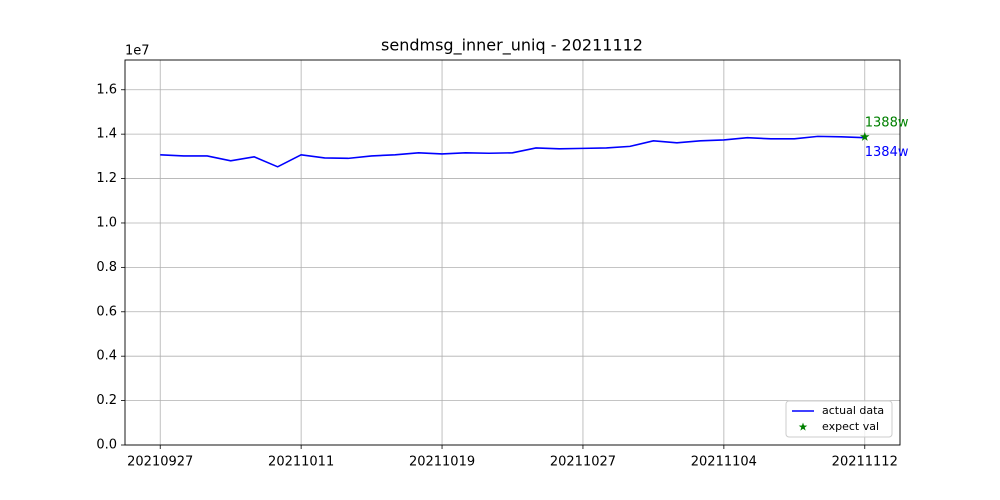  What do you see at coordinates (865, 136) in the screenshot?
I see `star-marker` at bounding box center [865, 136].